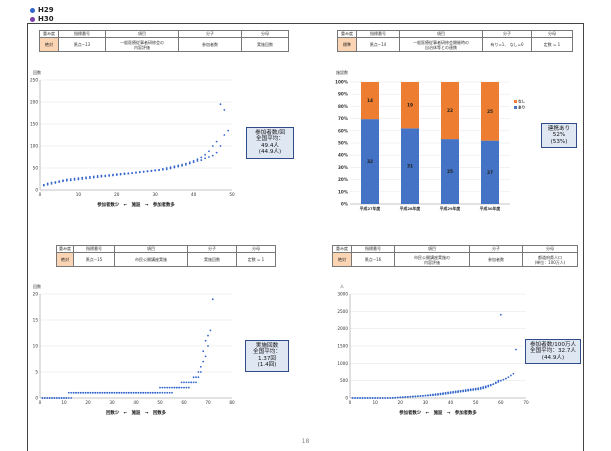 This screenshot has height=451, width=611. I want to click on callout-line: 全国平均：, so click(267, 352).